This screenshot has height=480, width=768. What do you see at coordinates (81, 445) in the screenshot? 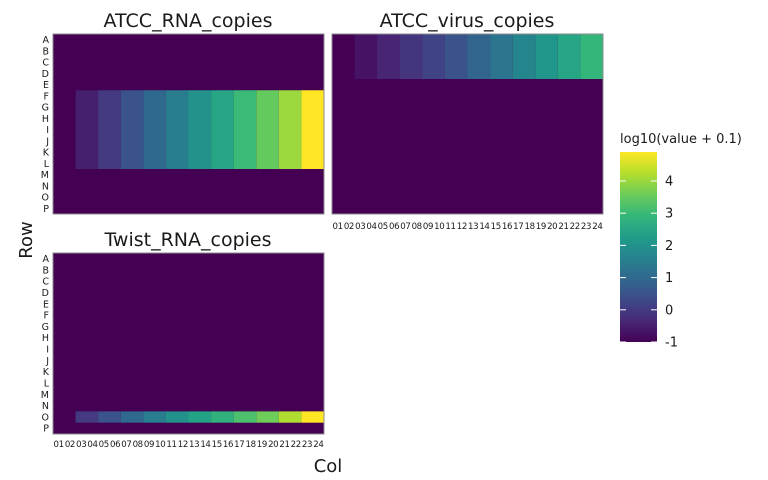
I see `col-tick-label: 03` at bounding box center [81, 445].